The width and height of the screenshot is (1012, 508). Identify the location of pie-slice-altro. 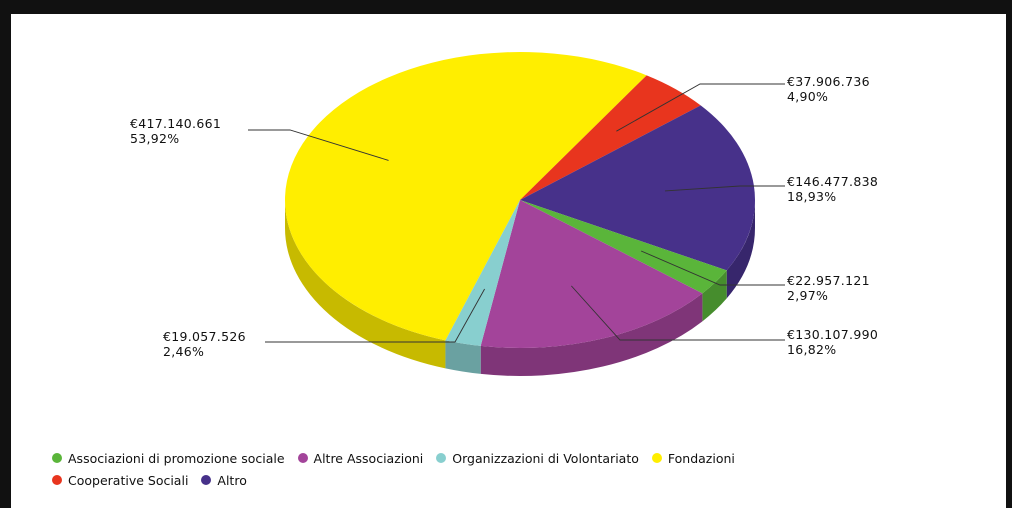
(637, 188).